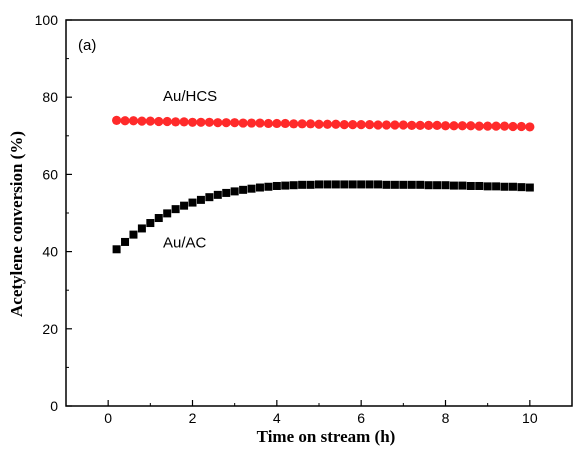 Image resolution: width=582 pixels, height=450 pixels. Describe the element at coordinates (50, 97) in the screenshot. I see `y-tick-label: 80` at that location.